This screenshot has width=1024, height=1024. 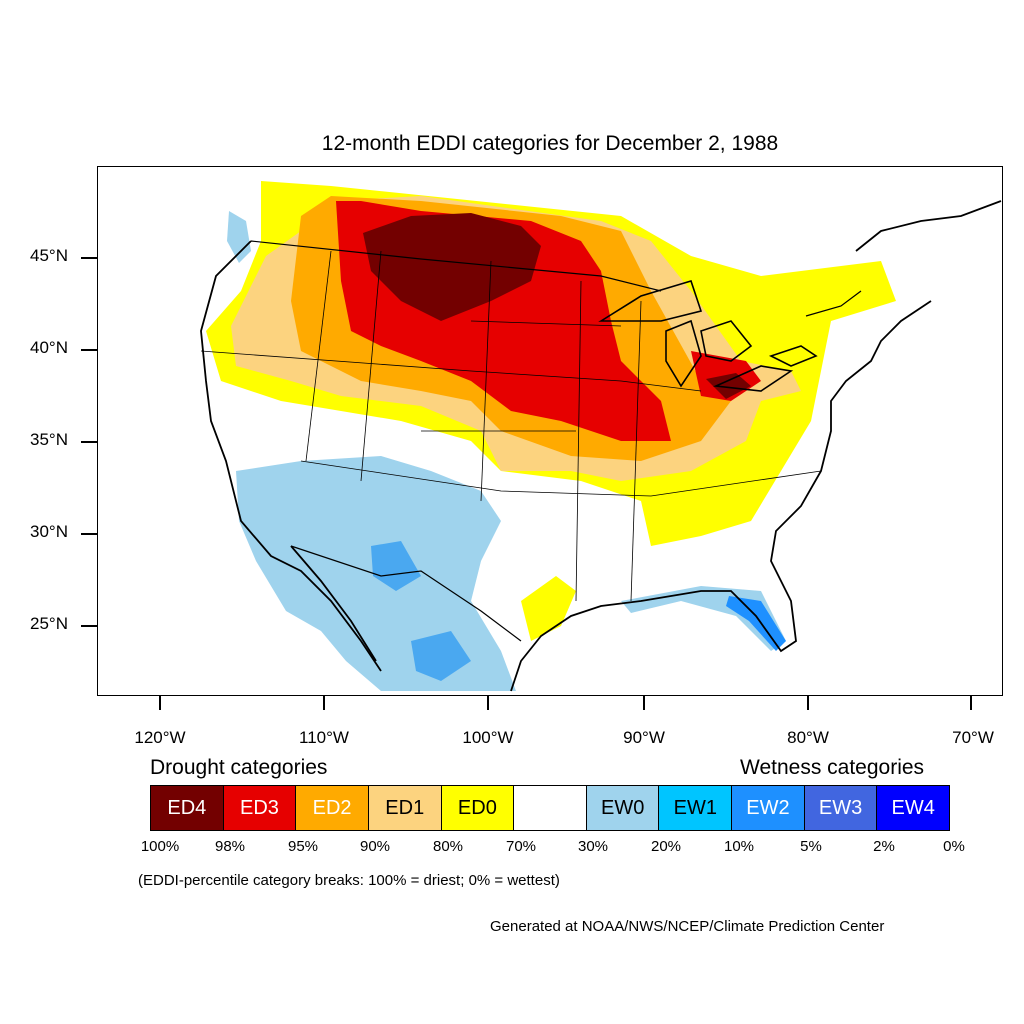 I want to click on percent-break-label: 70%, so click(x=521, y=846).